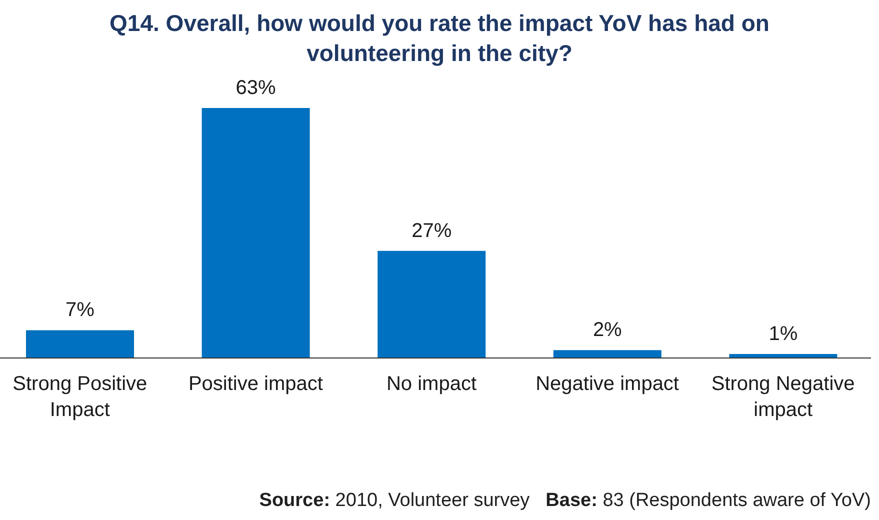 The image size is (879, 520). What do you see at coordinates (256, 88) in the screenshot?
I see `data-label: 63%` at bounding box center [256, 88].